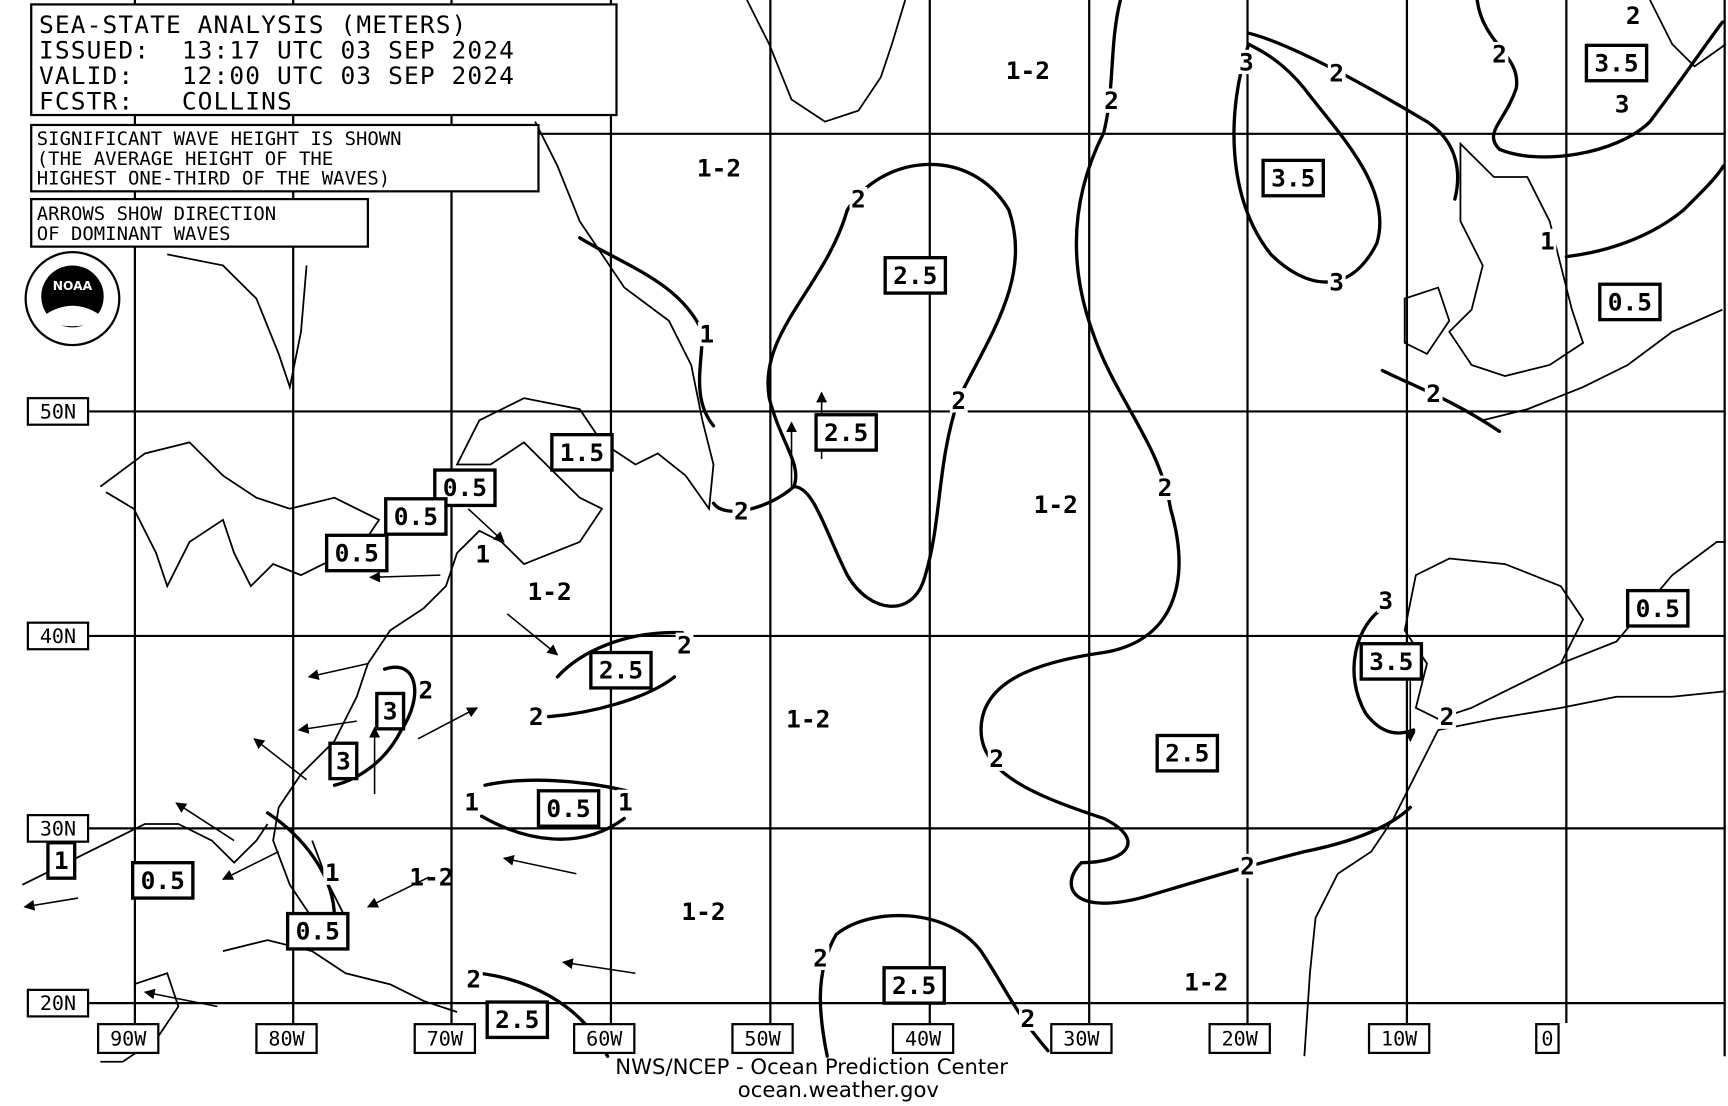 The height and width of the screenshot is (1106, 1728). I want to click on longitude-label: 80W, so click(286, 1039).